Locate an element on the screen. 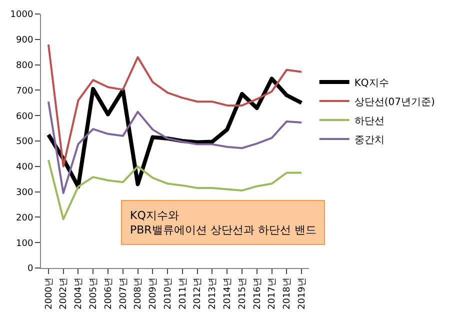  legend-label: 상단선(07년기준) is located at coordinates (394, 102).